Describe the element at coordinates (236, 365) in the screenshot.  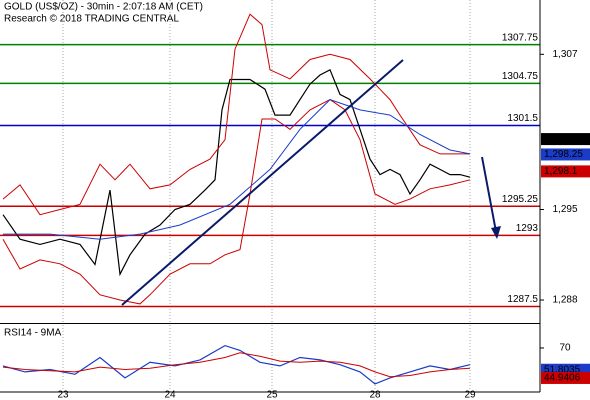
I see `series-line` at that location.